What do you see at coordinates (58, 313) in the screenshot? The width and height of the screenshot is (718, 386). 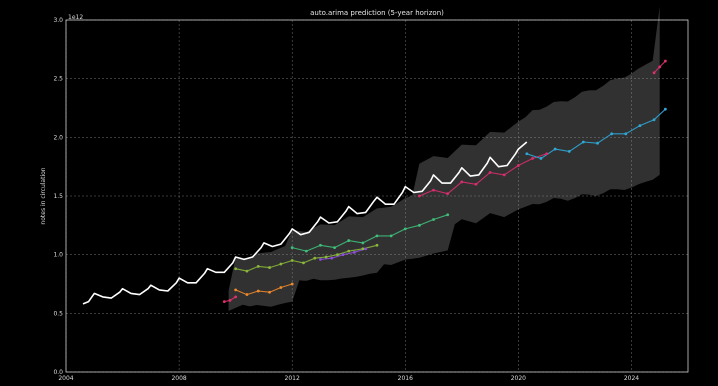 I see `y-tick-label: 0.5` at bounding box center [58, 313].